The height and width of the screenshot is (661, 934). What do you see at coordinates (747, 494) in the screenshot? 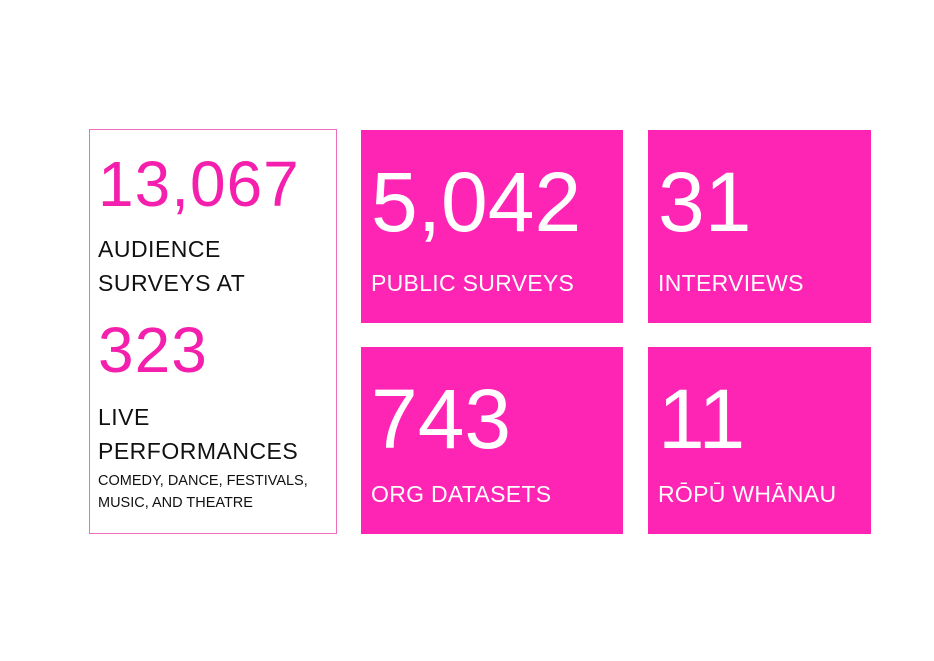
I see `ropu-whanau-label: RŌPŪ WHĀNAU` at bounding box center [747, 494].